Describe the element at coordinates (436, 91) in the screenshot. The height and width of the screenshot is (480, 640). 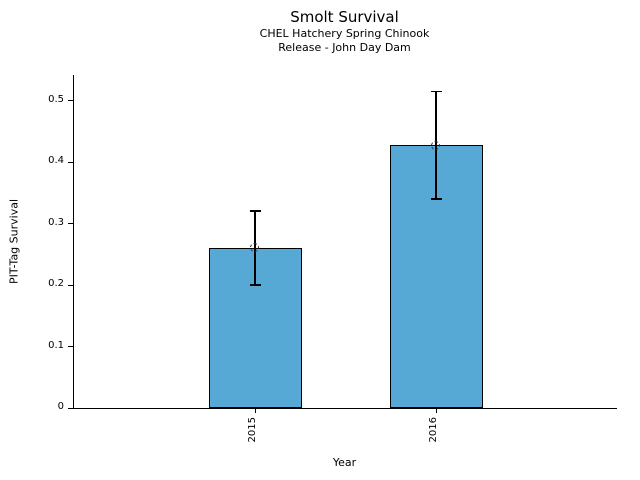
I see `error-bar-cap-top-2016` at that location.